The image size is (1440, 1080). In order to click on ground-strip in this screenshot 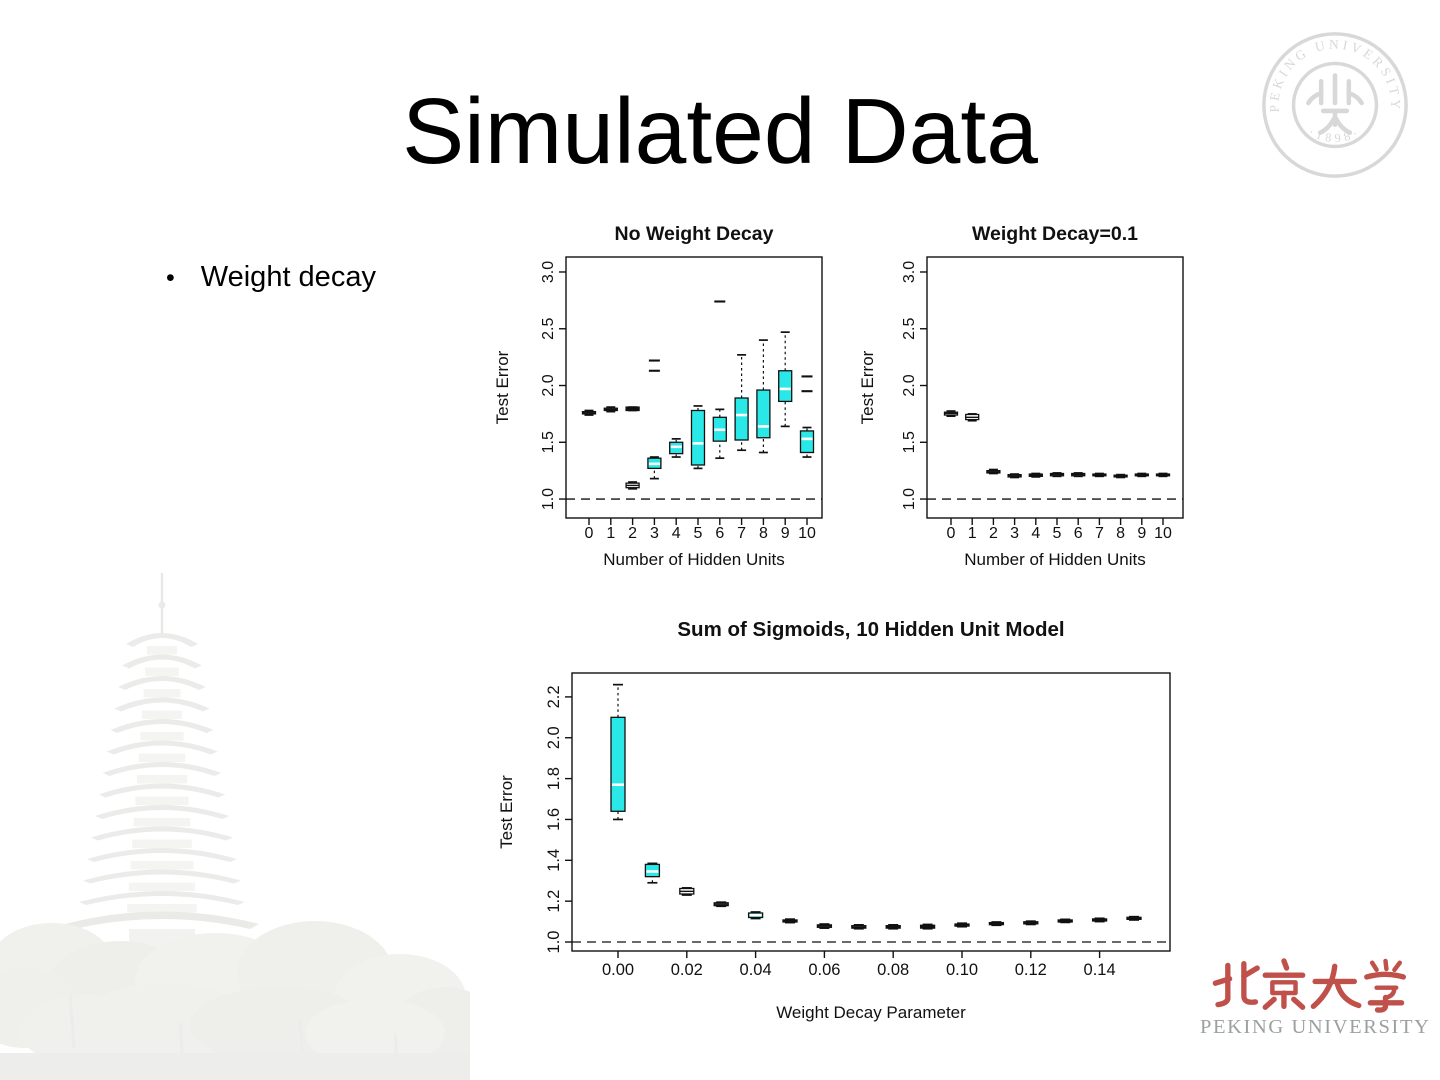, I will do `click(235, 1066)`.